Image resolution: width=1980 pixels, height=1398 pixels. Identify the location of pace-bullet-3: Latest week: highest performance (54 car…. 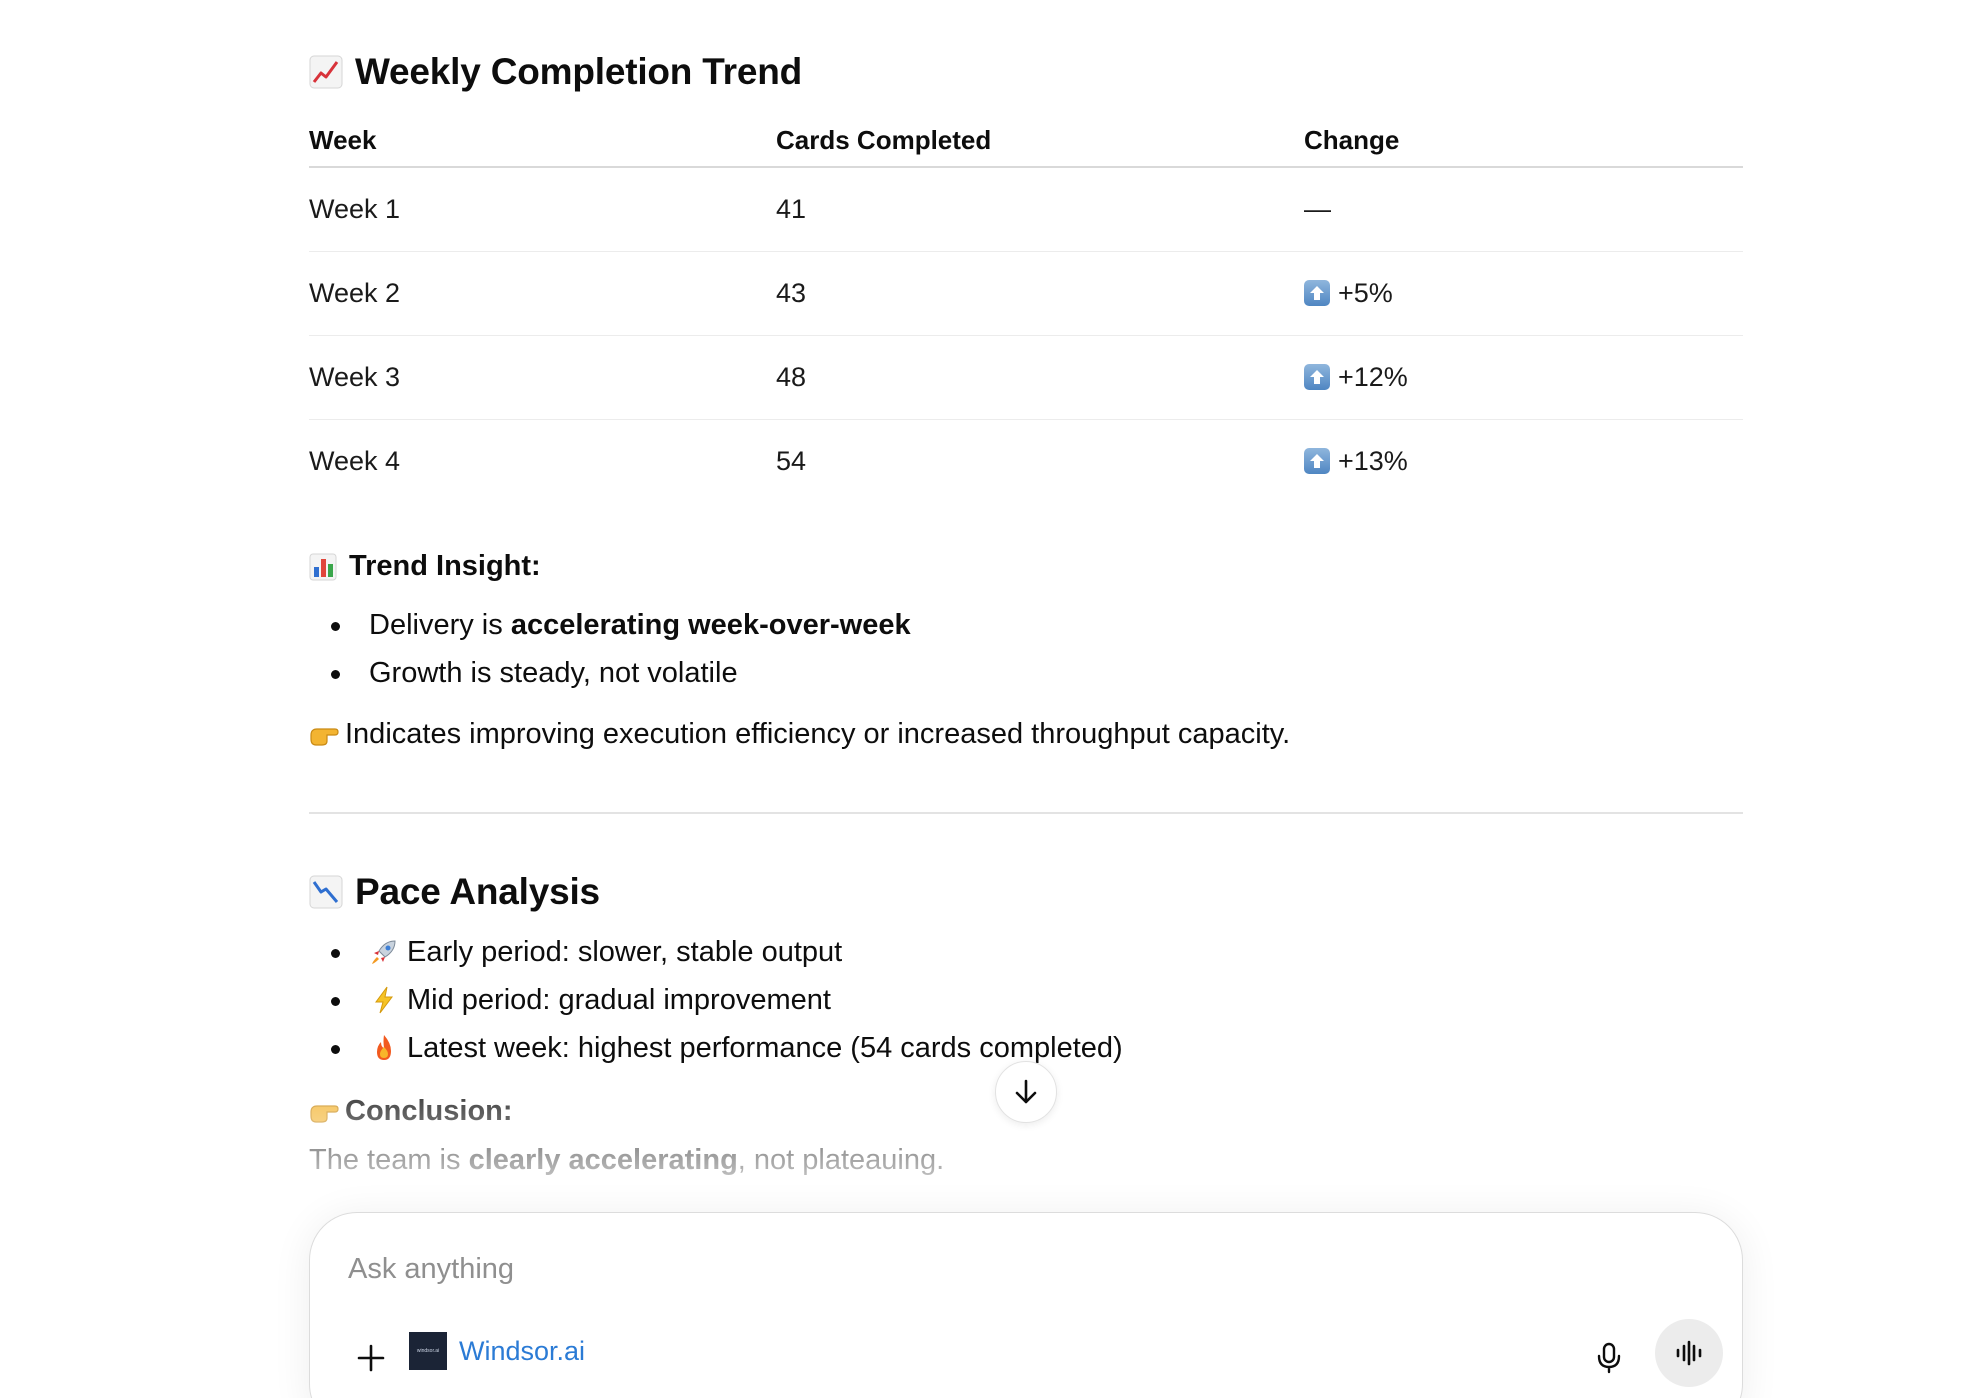
(765, 1047).